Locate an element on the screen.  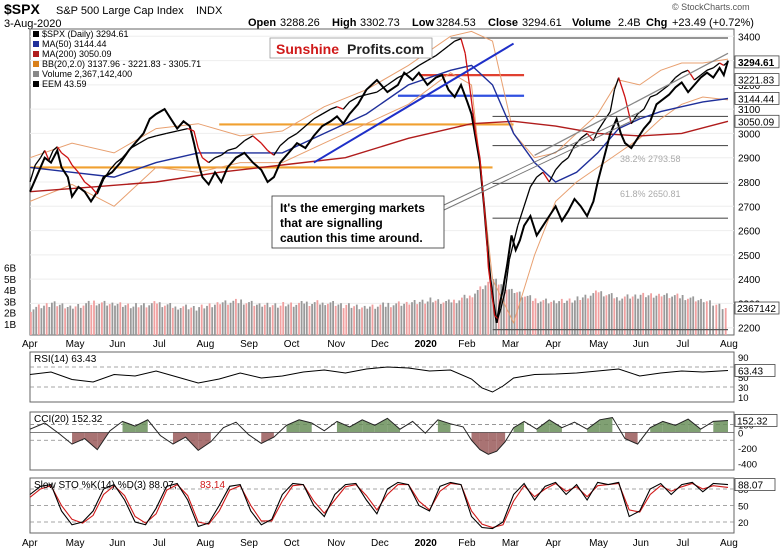
low-label: Low is located at coordinates (423, 23).